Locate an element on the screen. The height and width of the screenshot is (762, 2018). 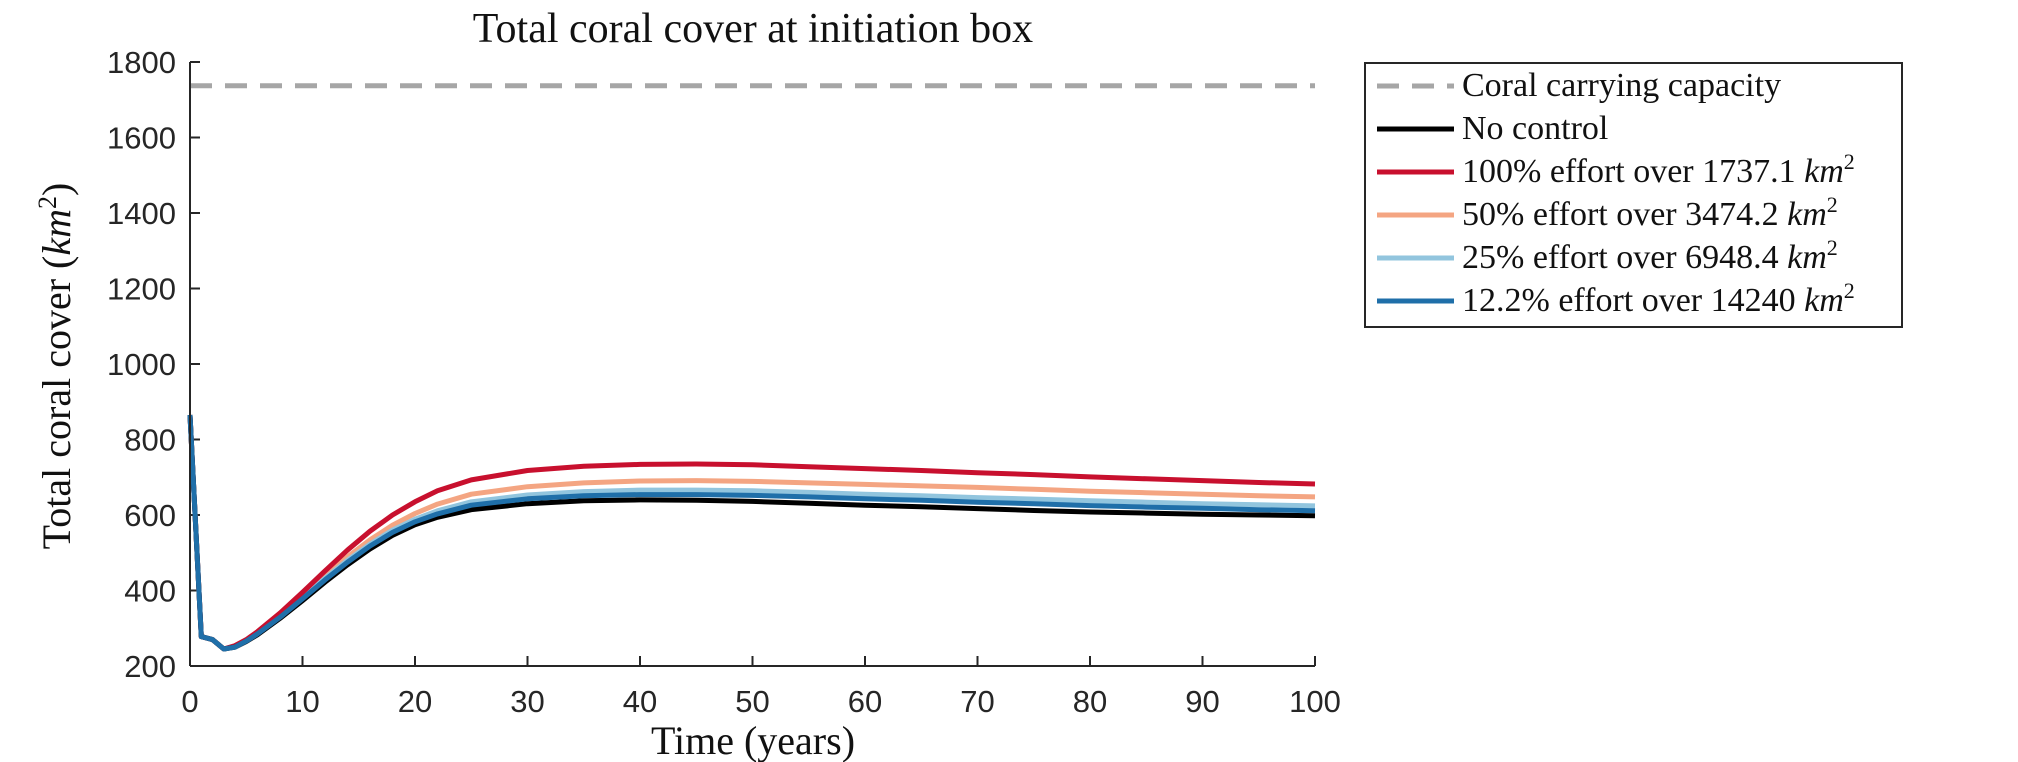
legend-label: 100% effort over 1737.1 km2 is located at coordinates (1658, 169).